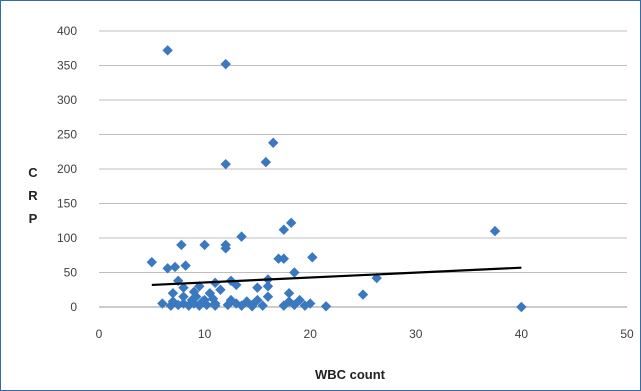 The height and width of the screenshot is (391, 641). Describe the element at coordinates (311, 334) in the screenshot. I see `x-tick-label: 20` at that location.